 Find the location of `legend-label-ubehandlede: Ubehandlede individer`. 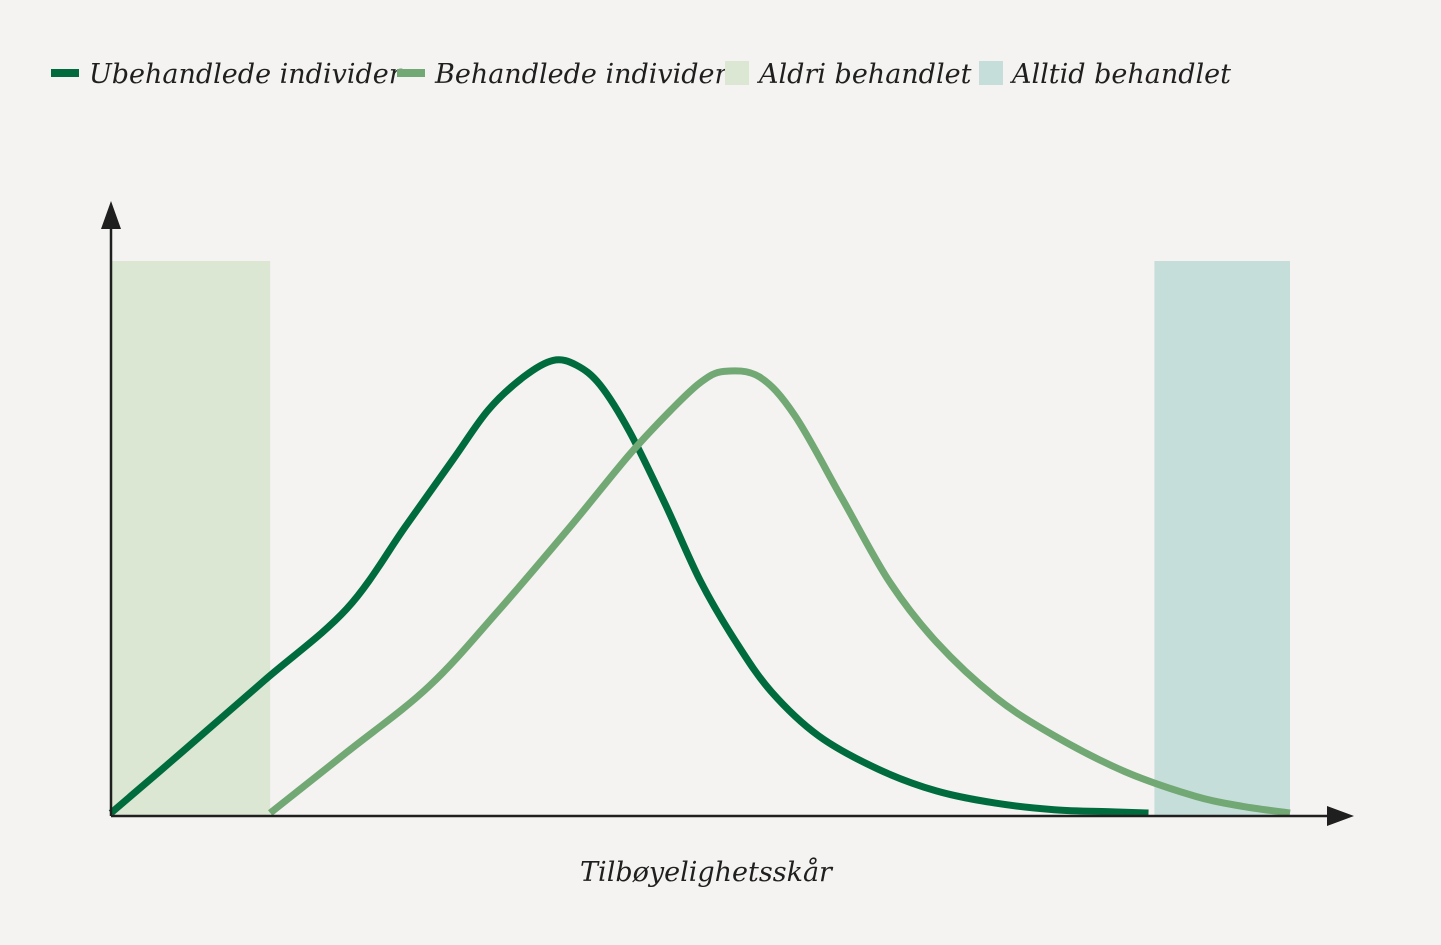

legend-label-ubehandlede: Ubehandlede individer is located at coordinates (246, 74).